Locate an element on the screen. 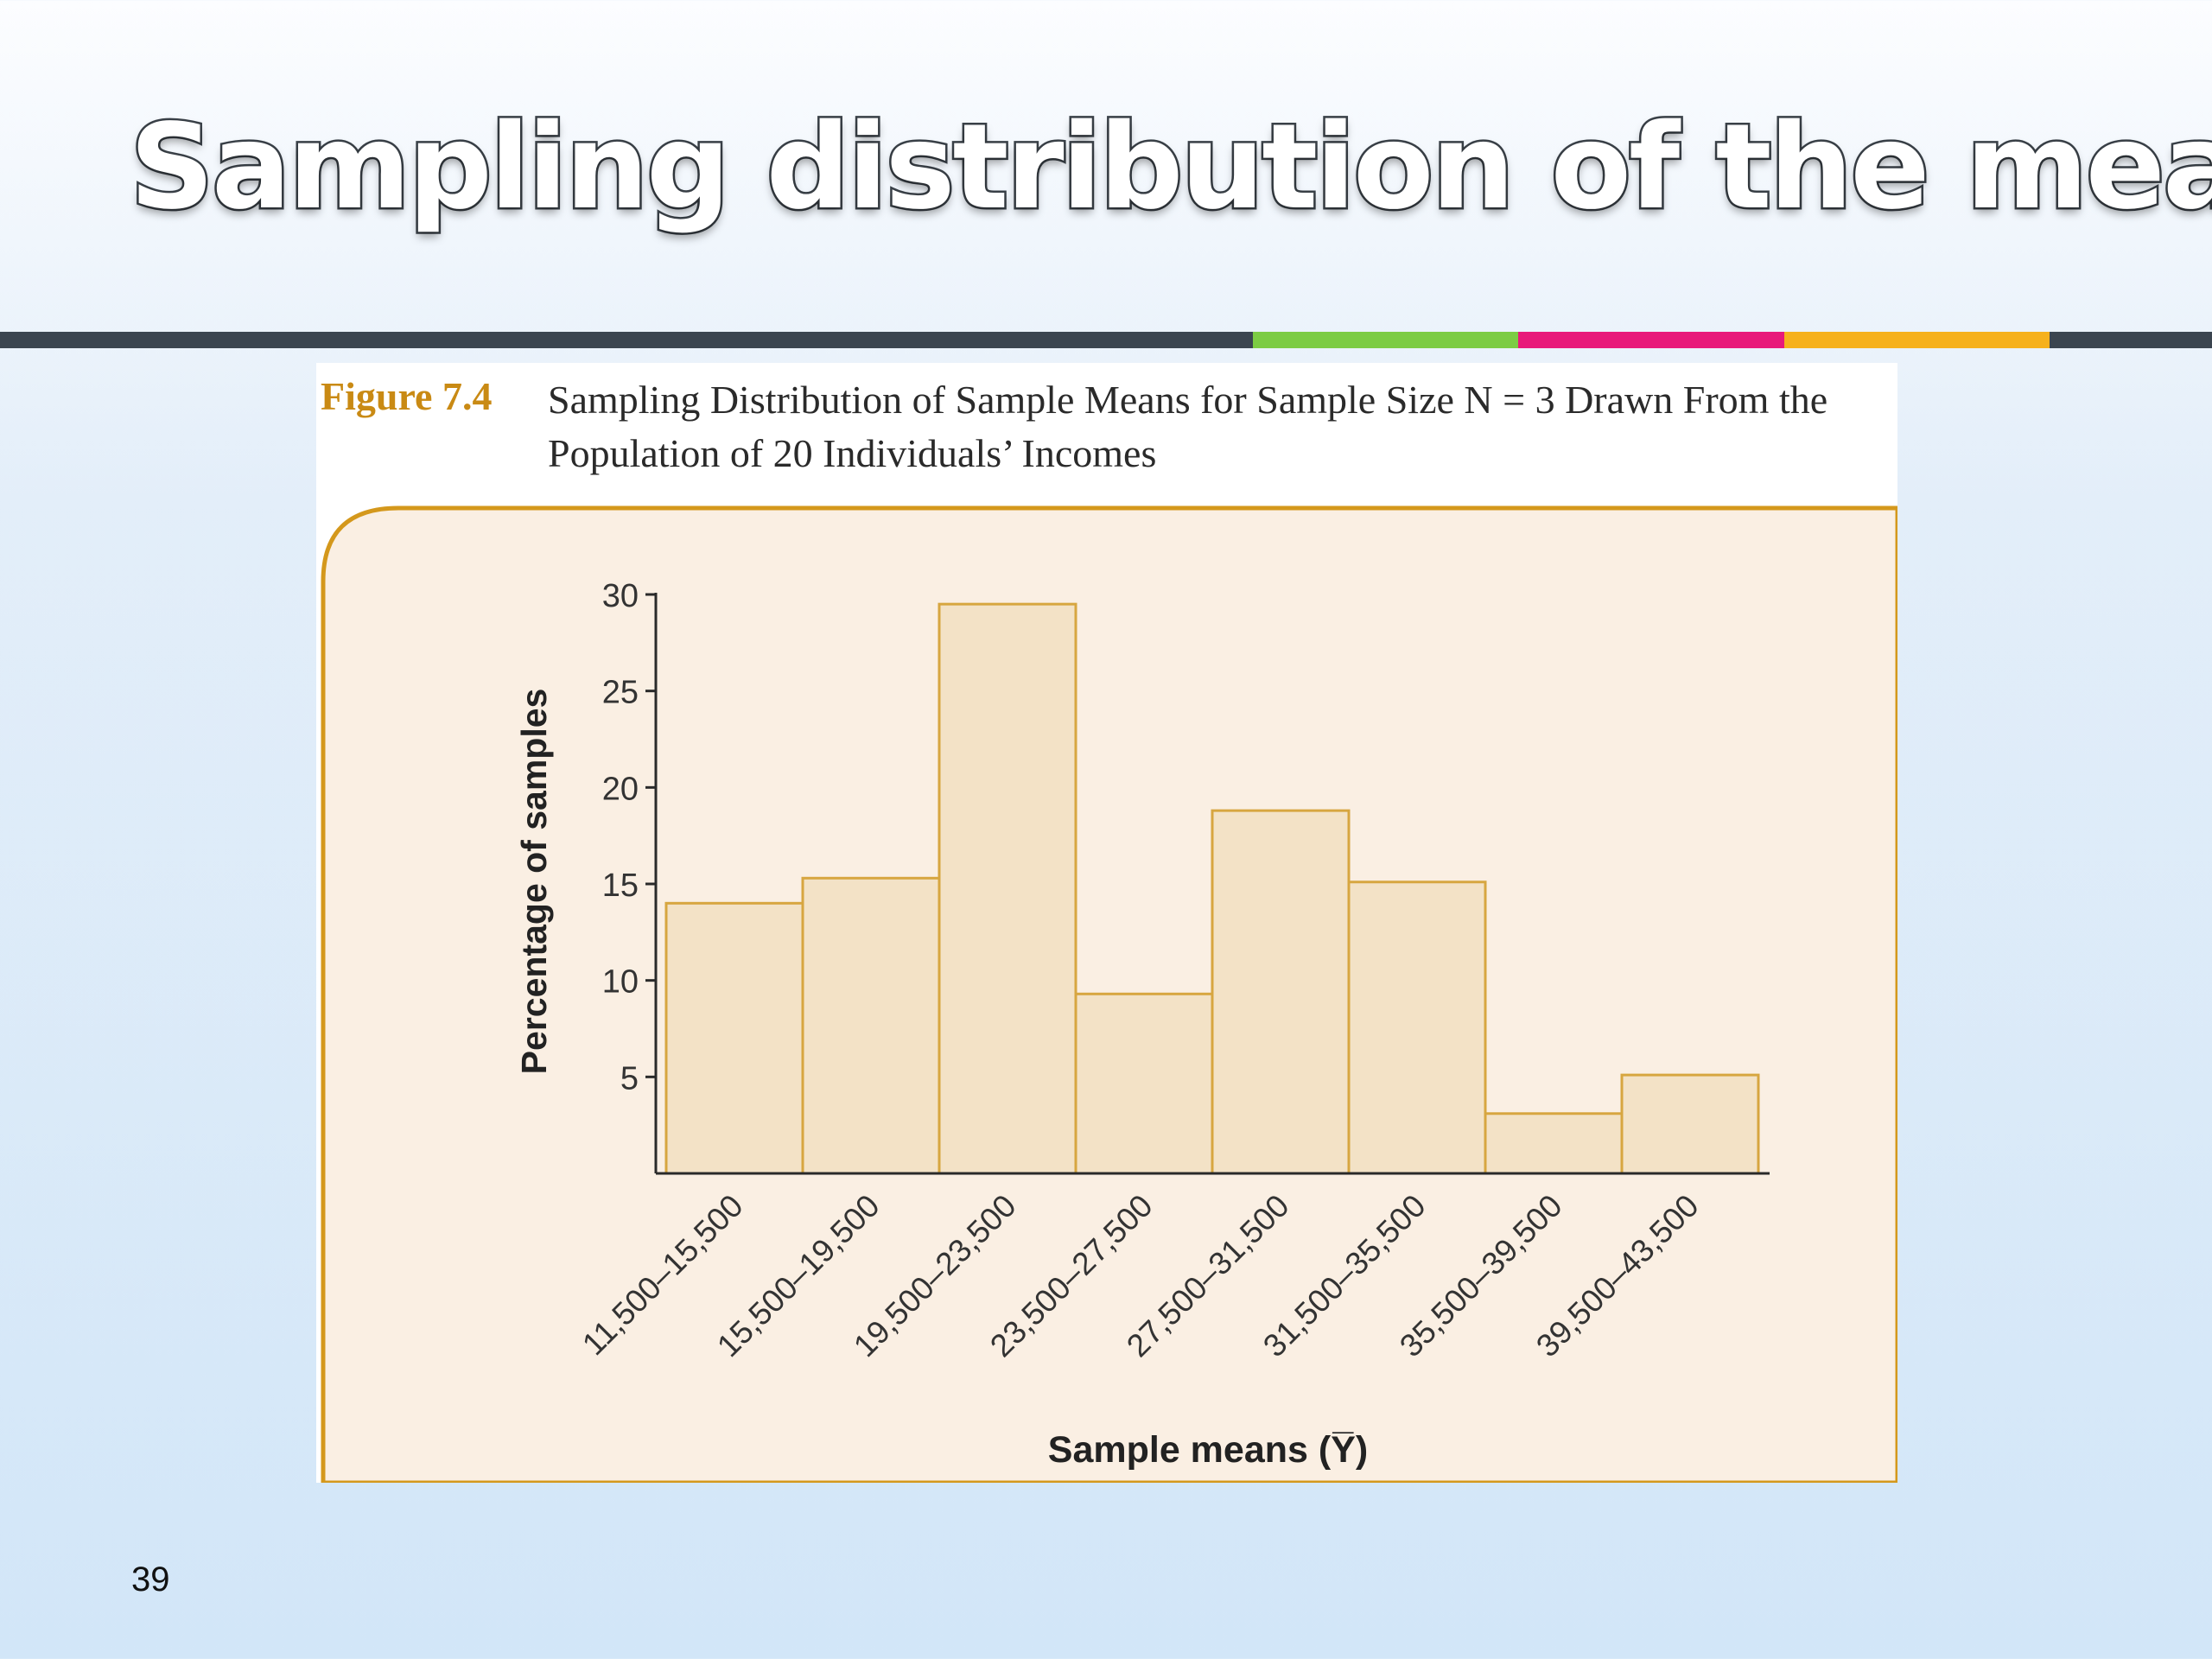 The width and height of the screenshot is (2212, 1659). figure-label: Figure 7.4 is located at coordinates (407, 396).